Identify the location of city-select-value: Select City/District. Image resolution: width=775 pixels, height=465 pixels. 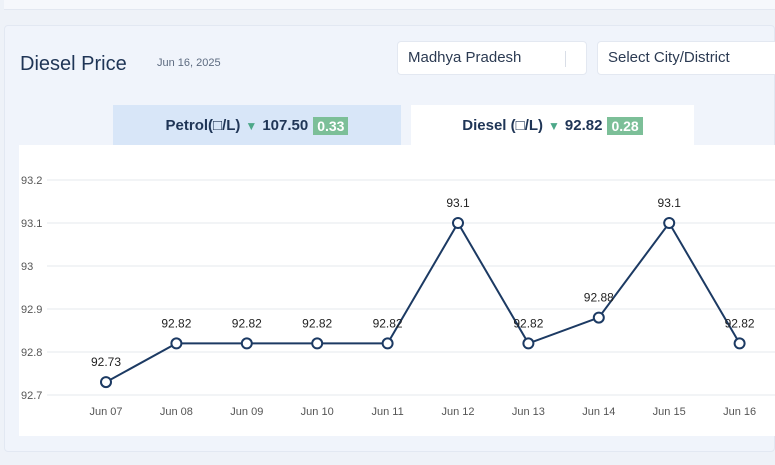
(669, 57).